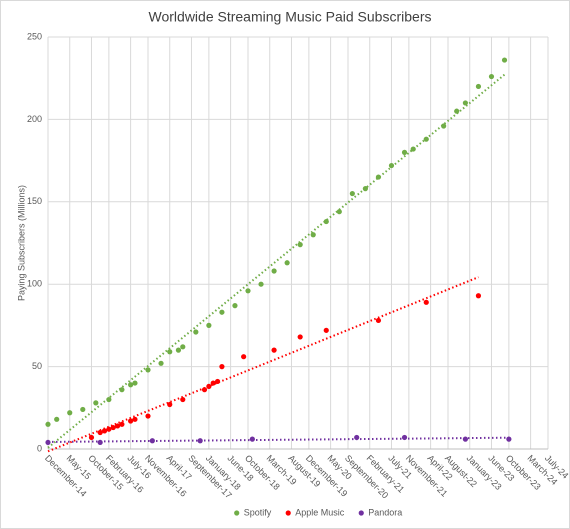 Image resolution: width=570 pixels, height=529 pixels. What do you see at coordinates (34, 201) in the screenshot?
I see `y-tick-label: 150` at bounding box center [34, 201].